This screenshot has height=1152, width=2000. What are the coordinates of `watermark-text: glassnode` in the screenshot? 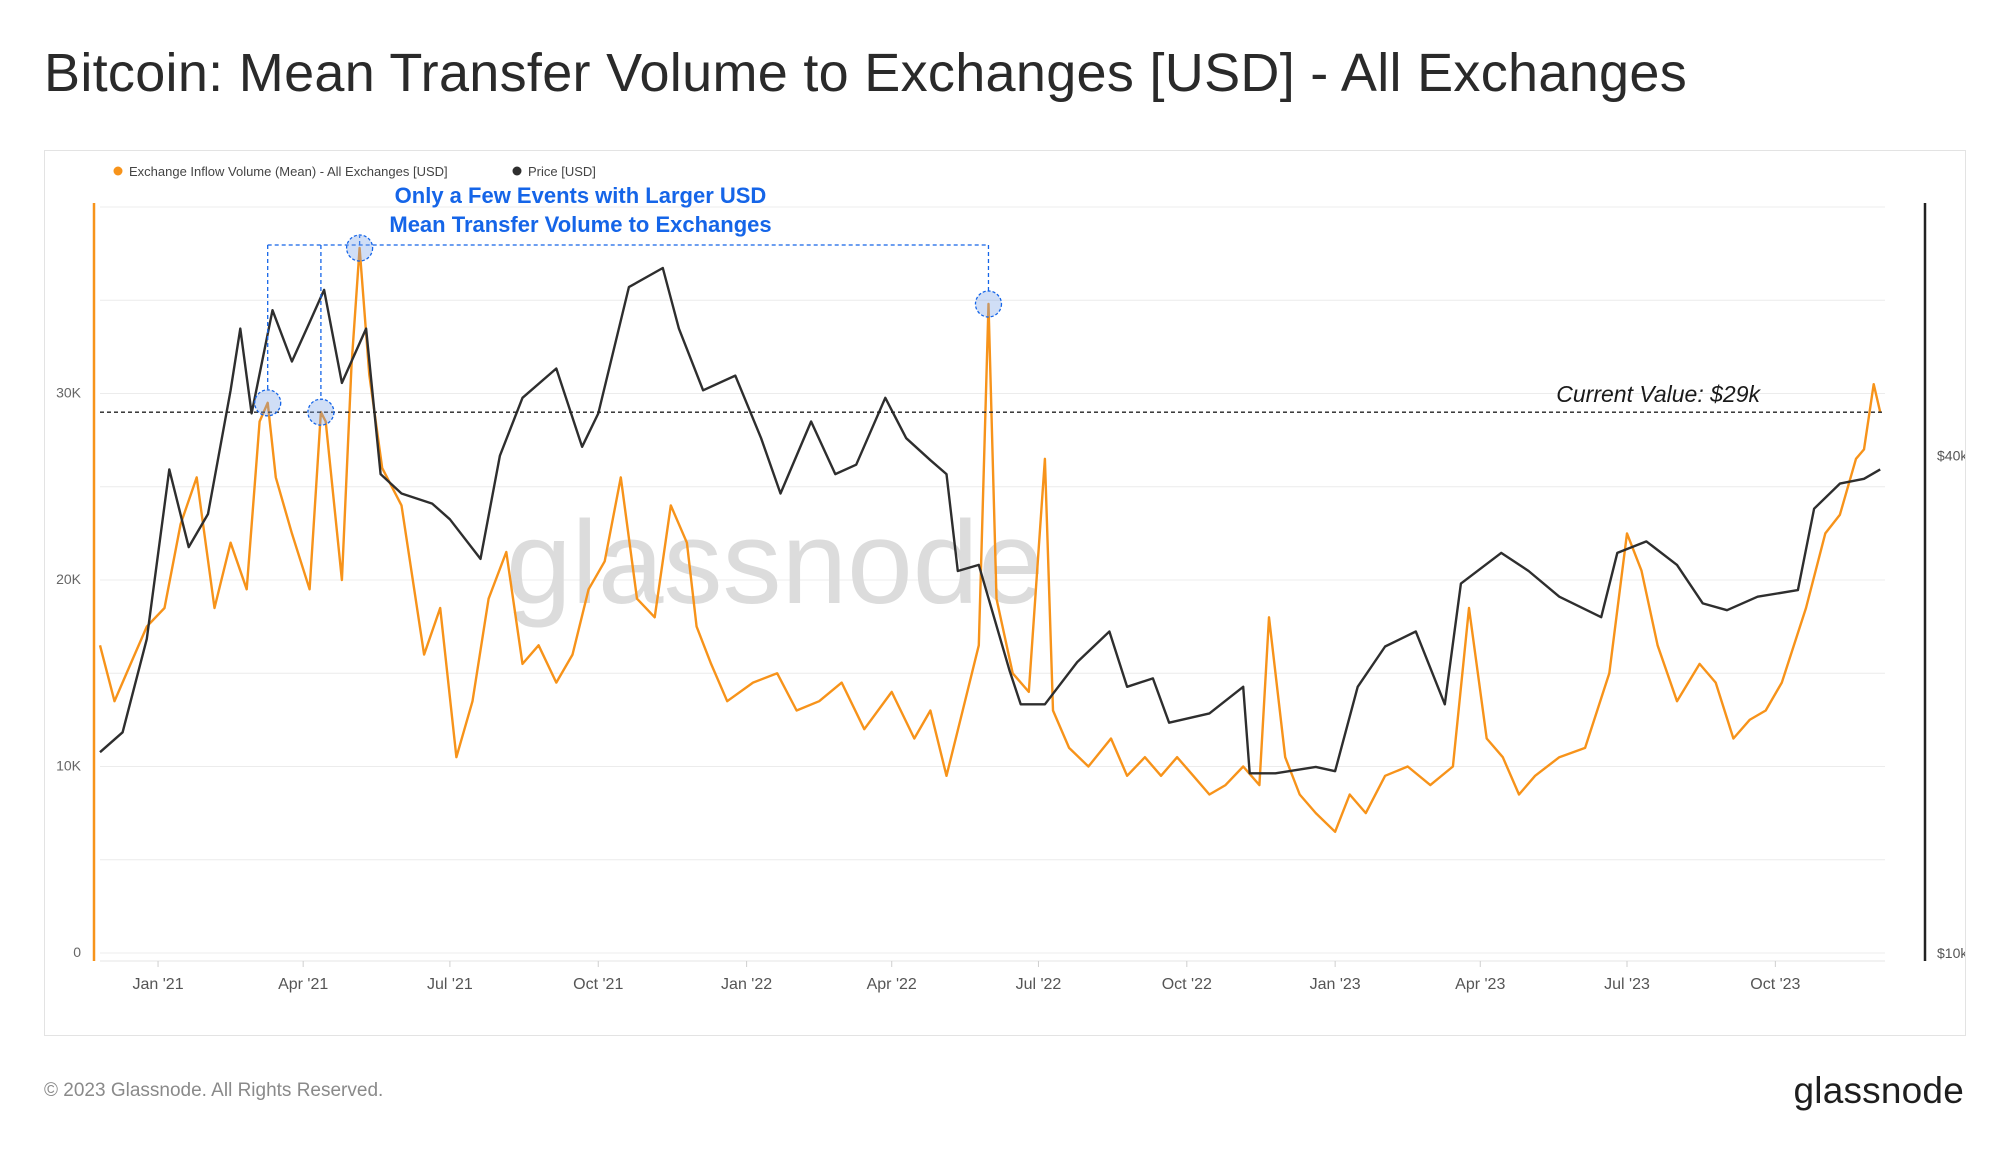 It's located at (775, 563).